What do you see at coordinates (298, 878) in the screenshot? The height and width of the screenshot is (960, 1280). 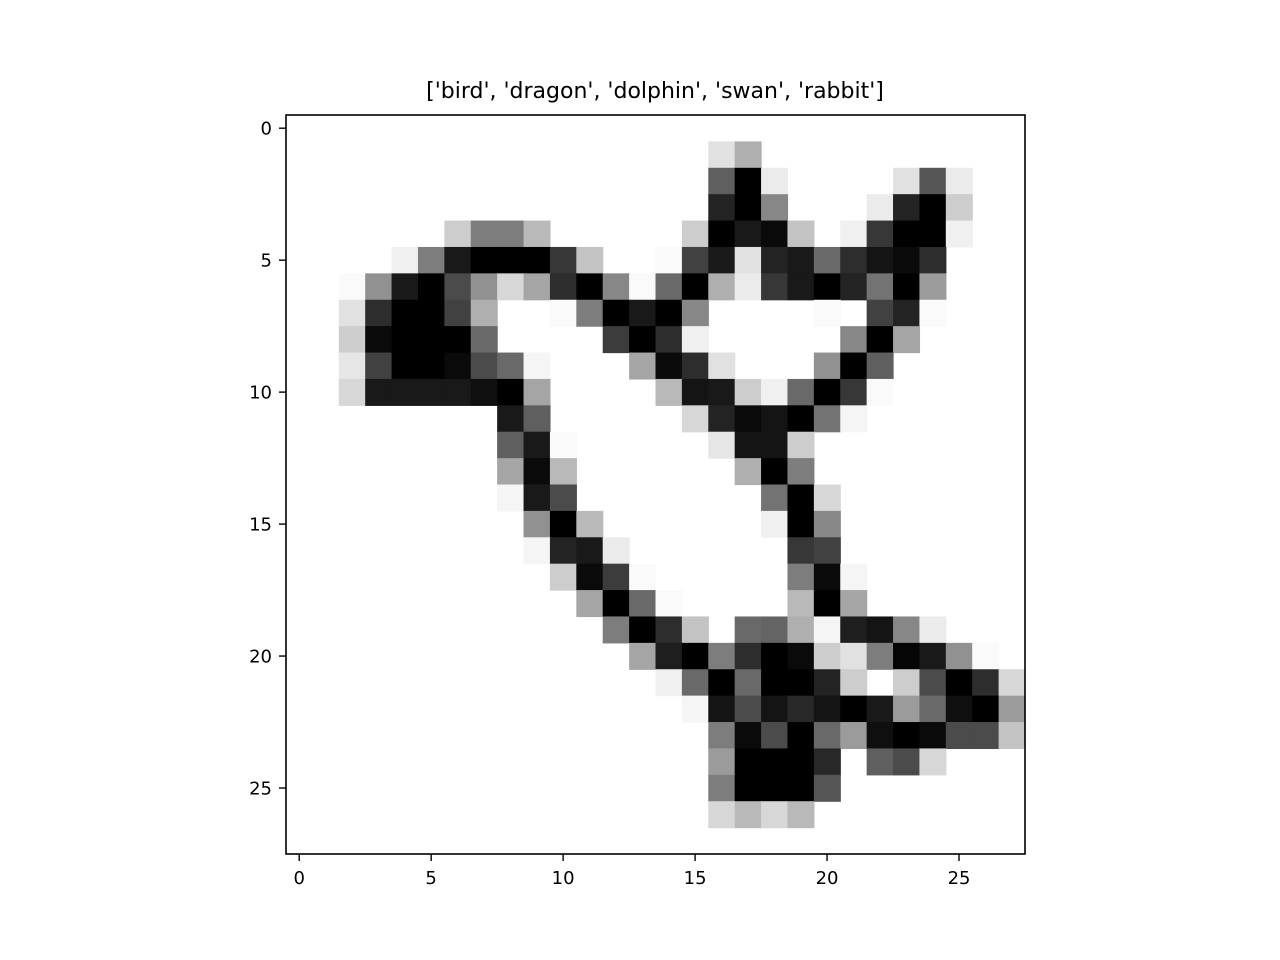 I see `x-tick-label-0: 0` at bounding box center [298, 878].